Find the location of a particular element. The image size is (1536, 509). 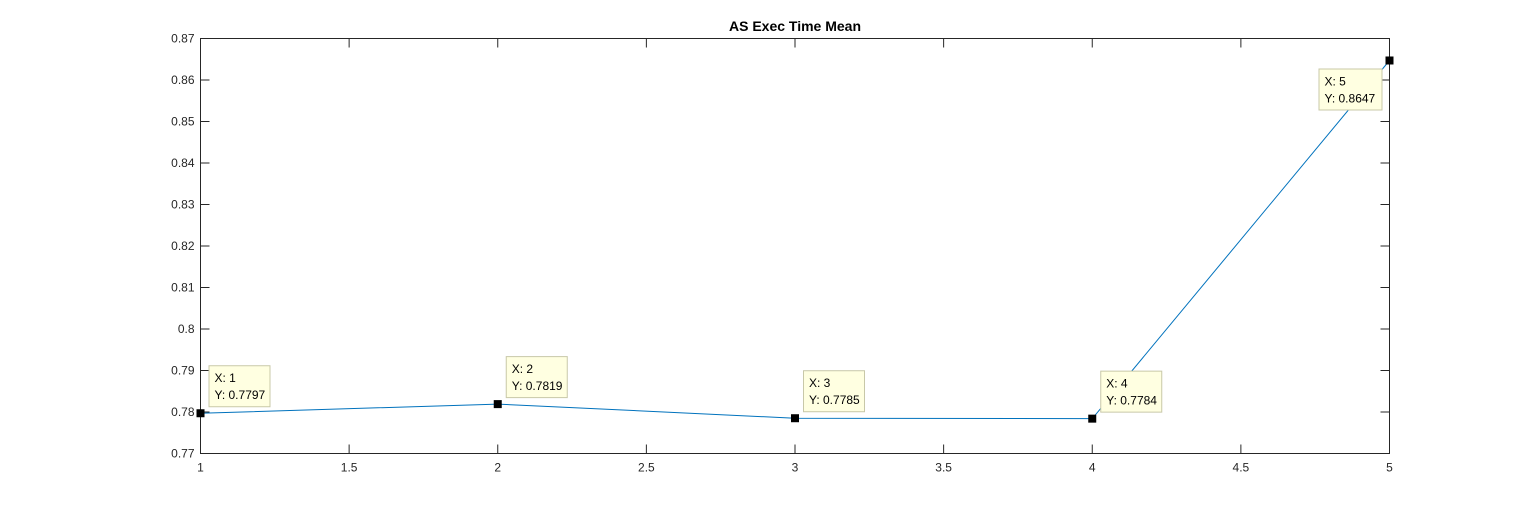

y-tick-label: 0.81 is located at coordinates (183, 288).